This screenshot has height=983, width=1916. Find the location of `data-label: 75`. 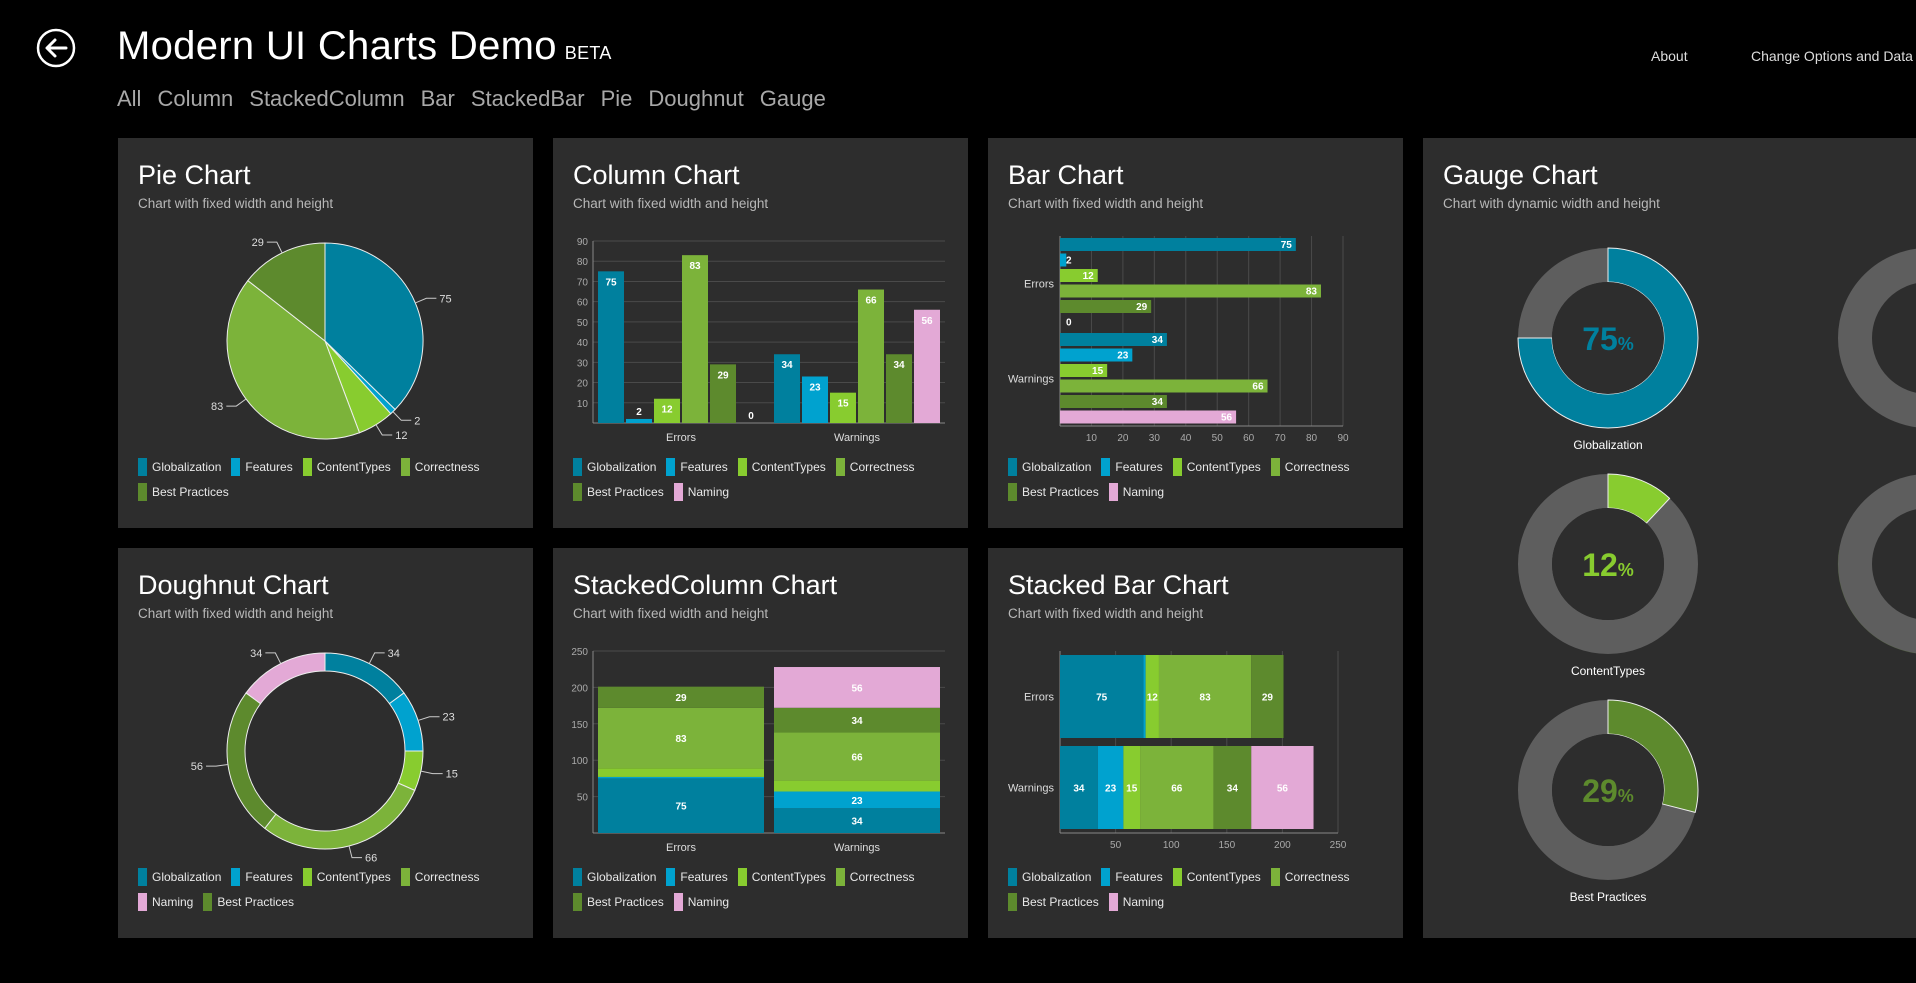

data-label: 75 is located at coordinates (1102, 698).